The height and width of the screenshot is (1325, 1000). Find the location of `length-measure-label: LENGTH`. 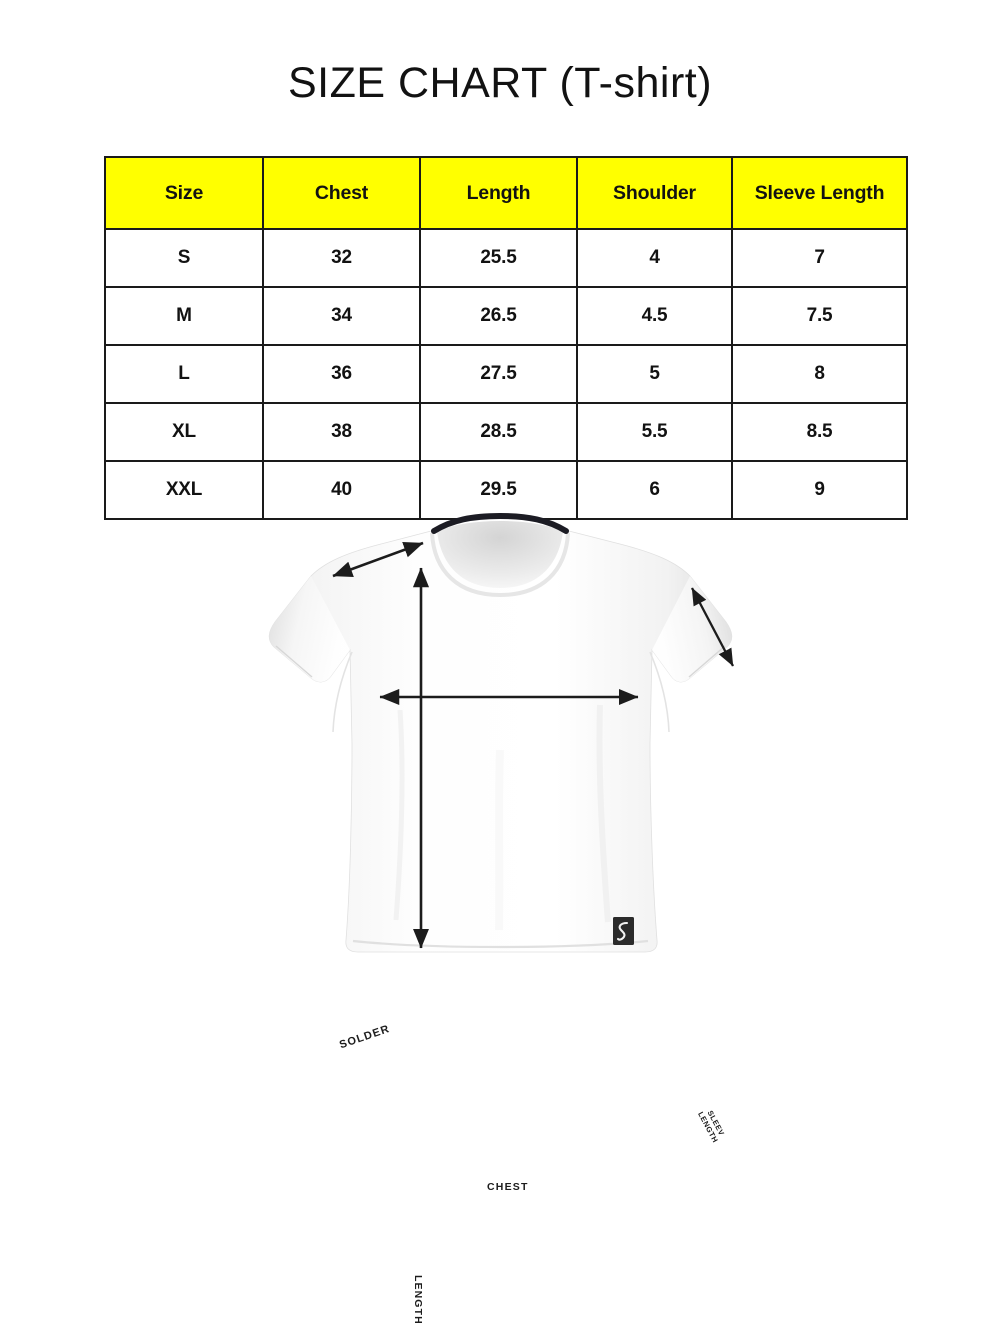

length-measure-label: LENGTH is located at coordinates (418, 1300).